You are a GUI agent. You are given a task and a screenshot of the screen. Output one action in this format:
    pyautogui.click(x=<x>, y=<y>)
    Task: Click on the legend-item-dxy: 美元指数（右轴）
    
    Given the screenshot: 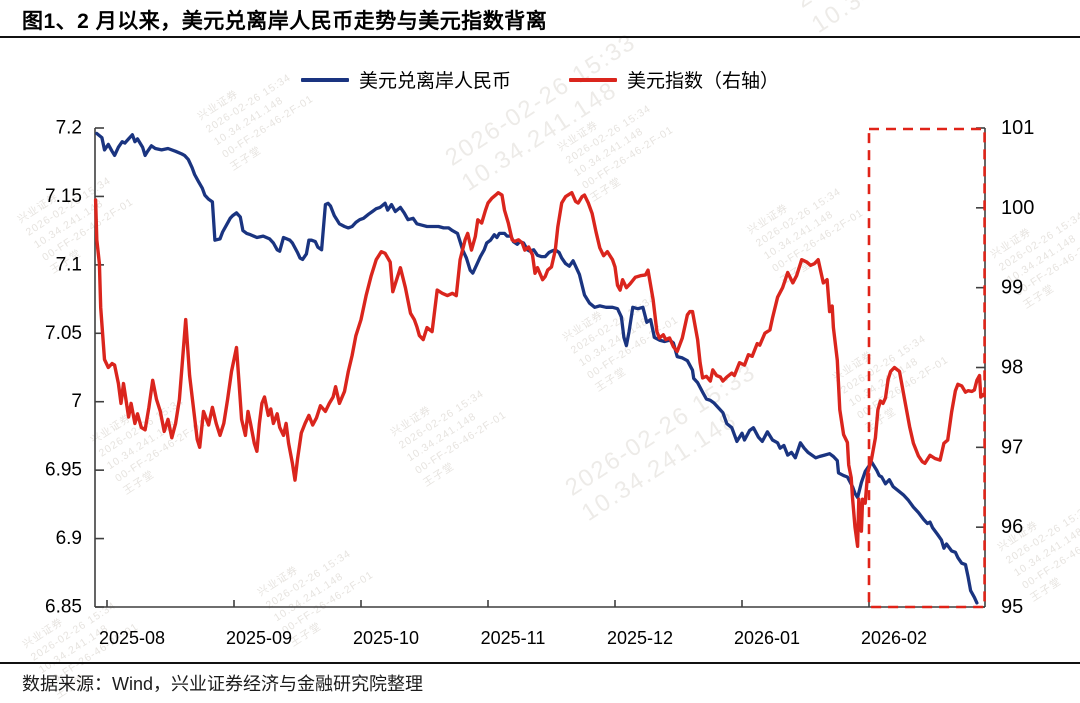 What is the action you would take?
    pyautogui.click(x=674, y=79)
    